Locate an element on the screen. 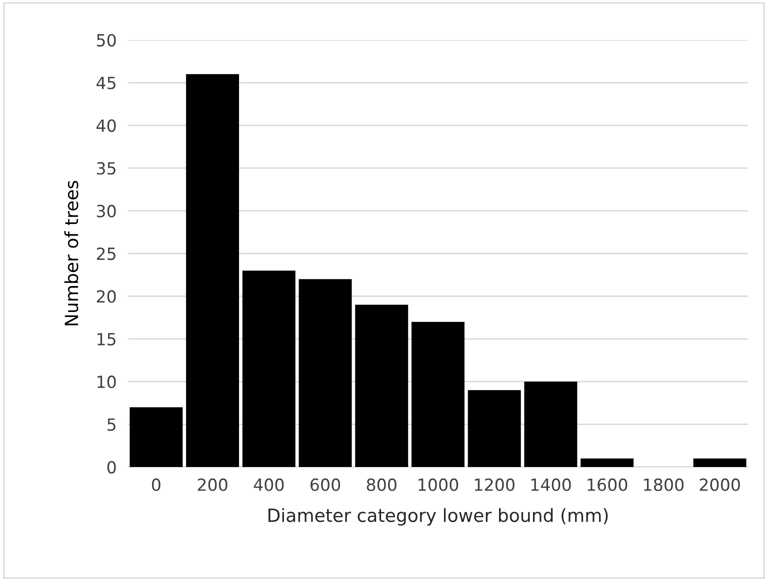 The height and width of the screenshot is (581, 768). x-tick-label: 1600 is located at coordinates (608, 485).